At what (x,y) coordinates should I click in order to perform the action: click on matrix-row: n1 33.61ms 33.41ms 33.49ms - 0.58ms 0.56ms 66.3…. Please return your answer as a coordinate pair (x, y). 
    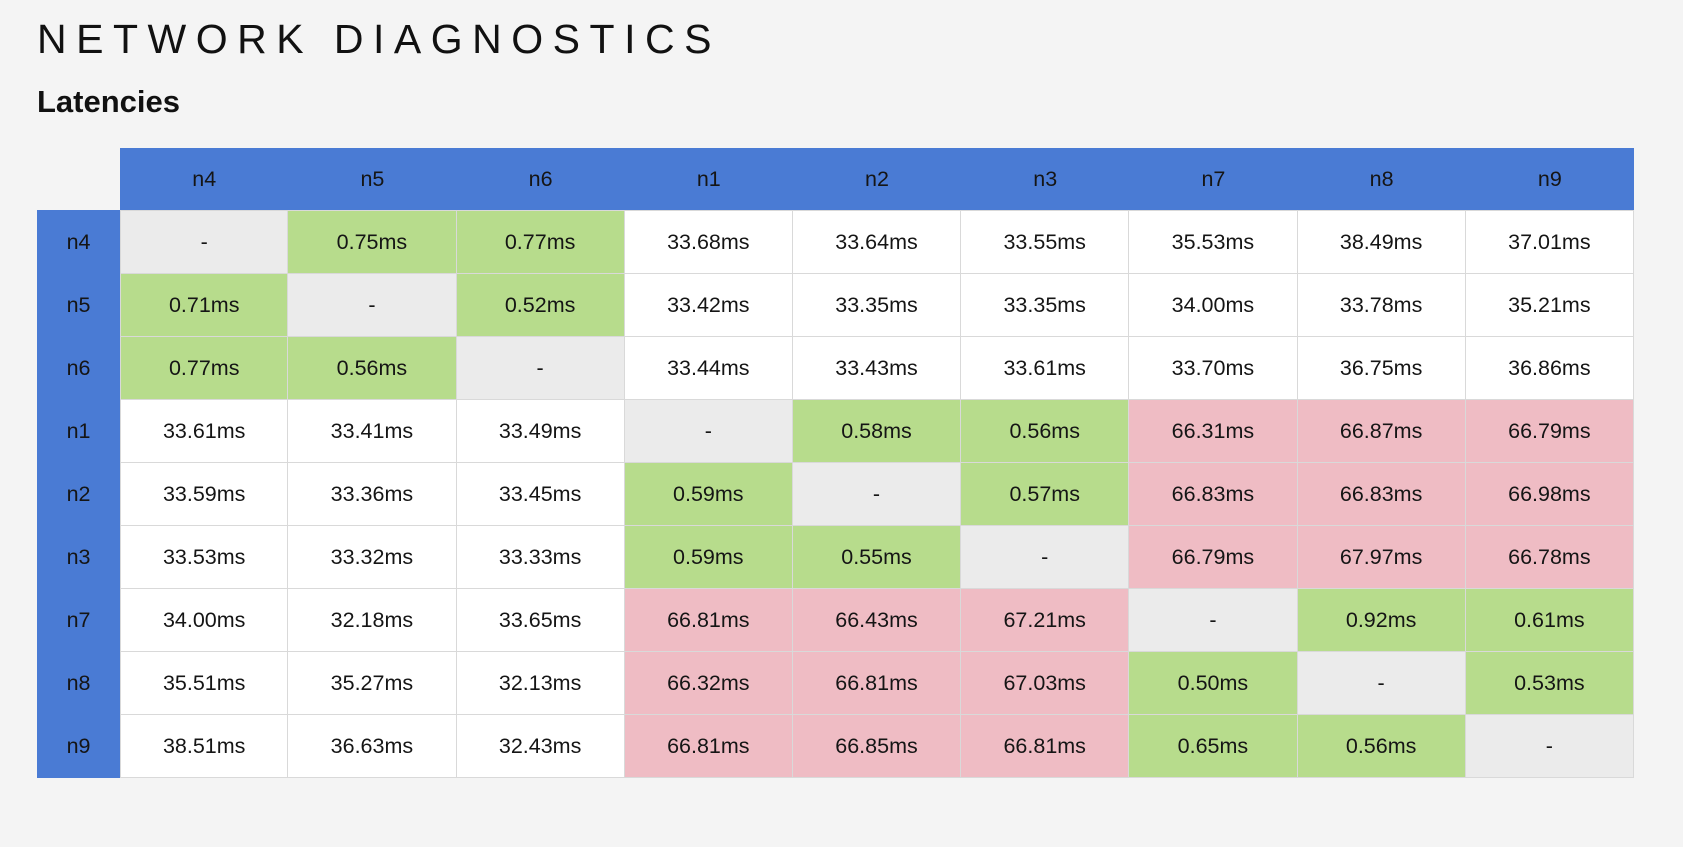
    Looking at the image, I should click on (835, 431).